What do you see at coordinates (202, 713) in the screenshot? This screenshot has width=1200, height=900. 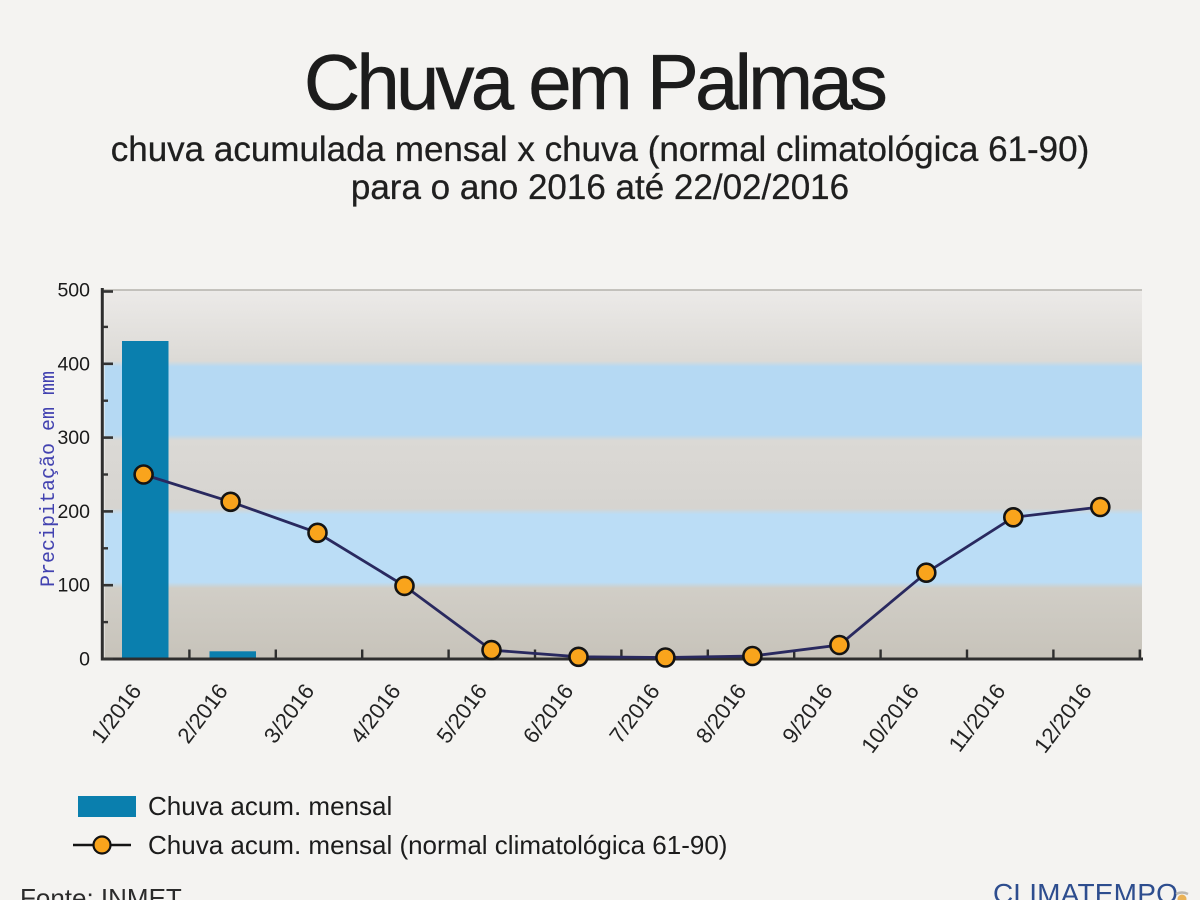 I see `svg-text: 2/2016` at bounding box center [202, 713].